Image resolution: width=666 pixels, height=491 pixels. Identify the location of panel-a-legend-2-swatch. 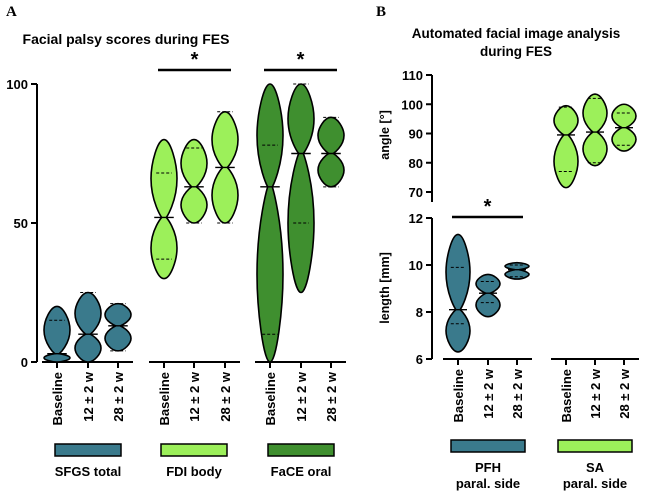
(301, 450).